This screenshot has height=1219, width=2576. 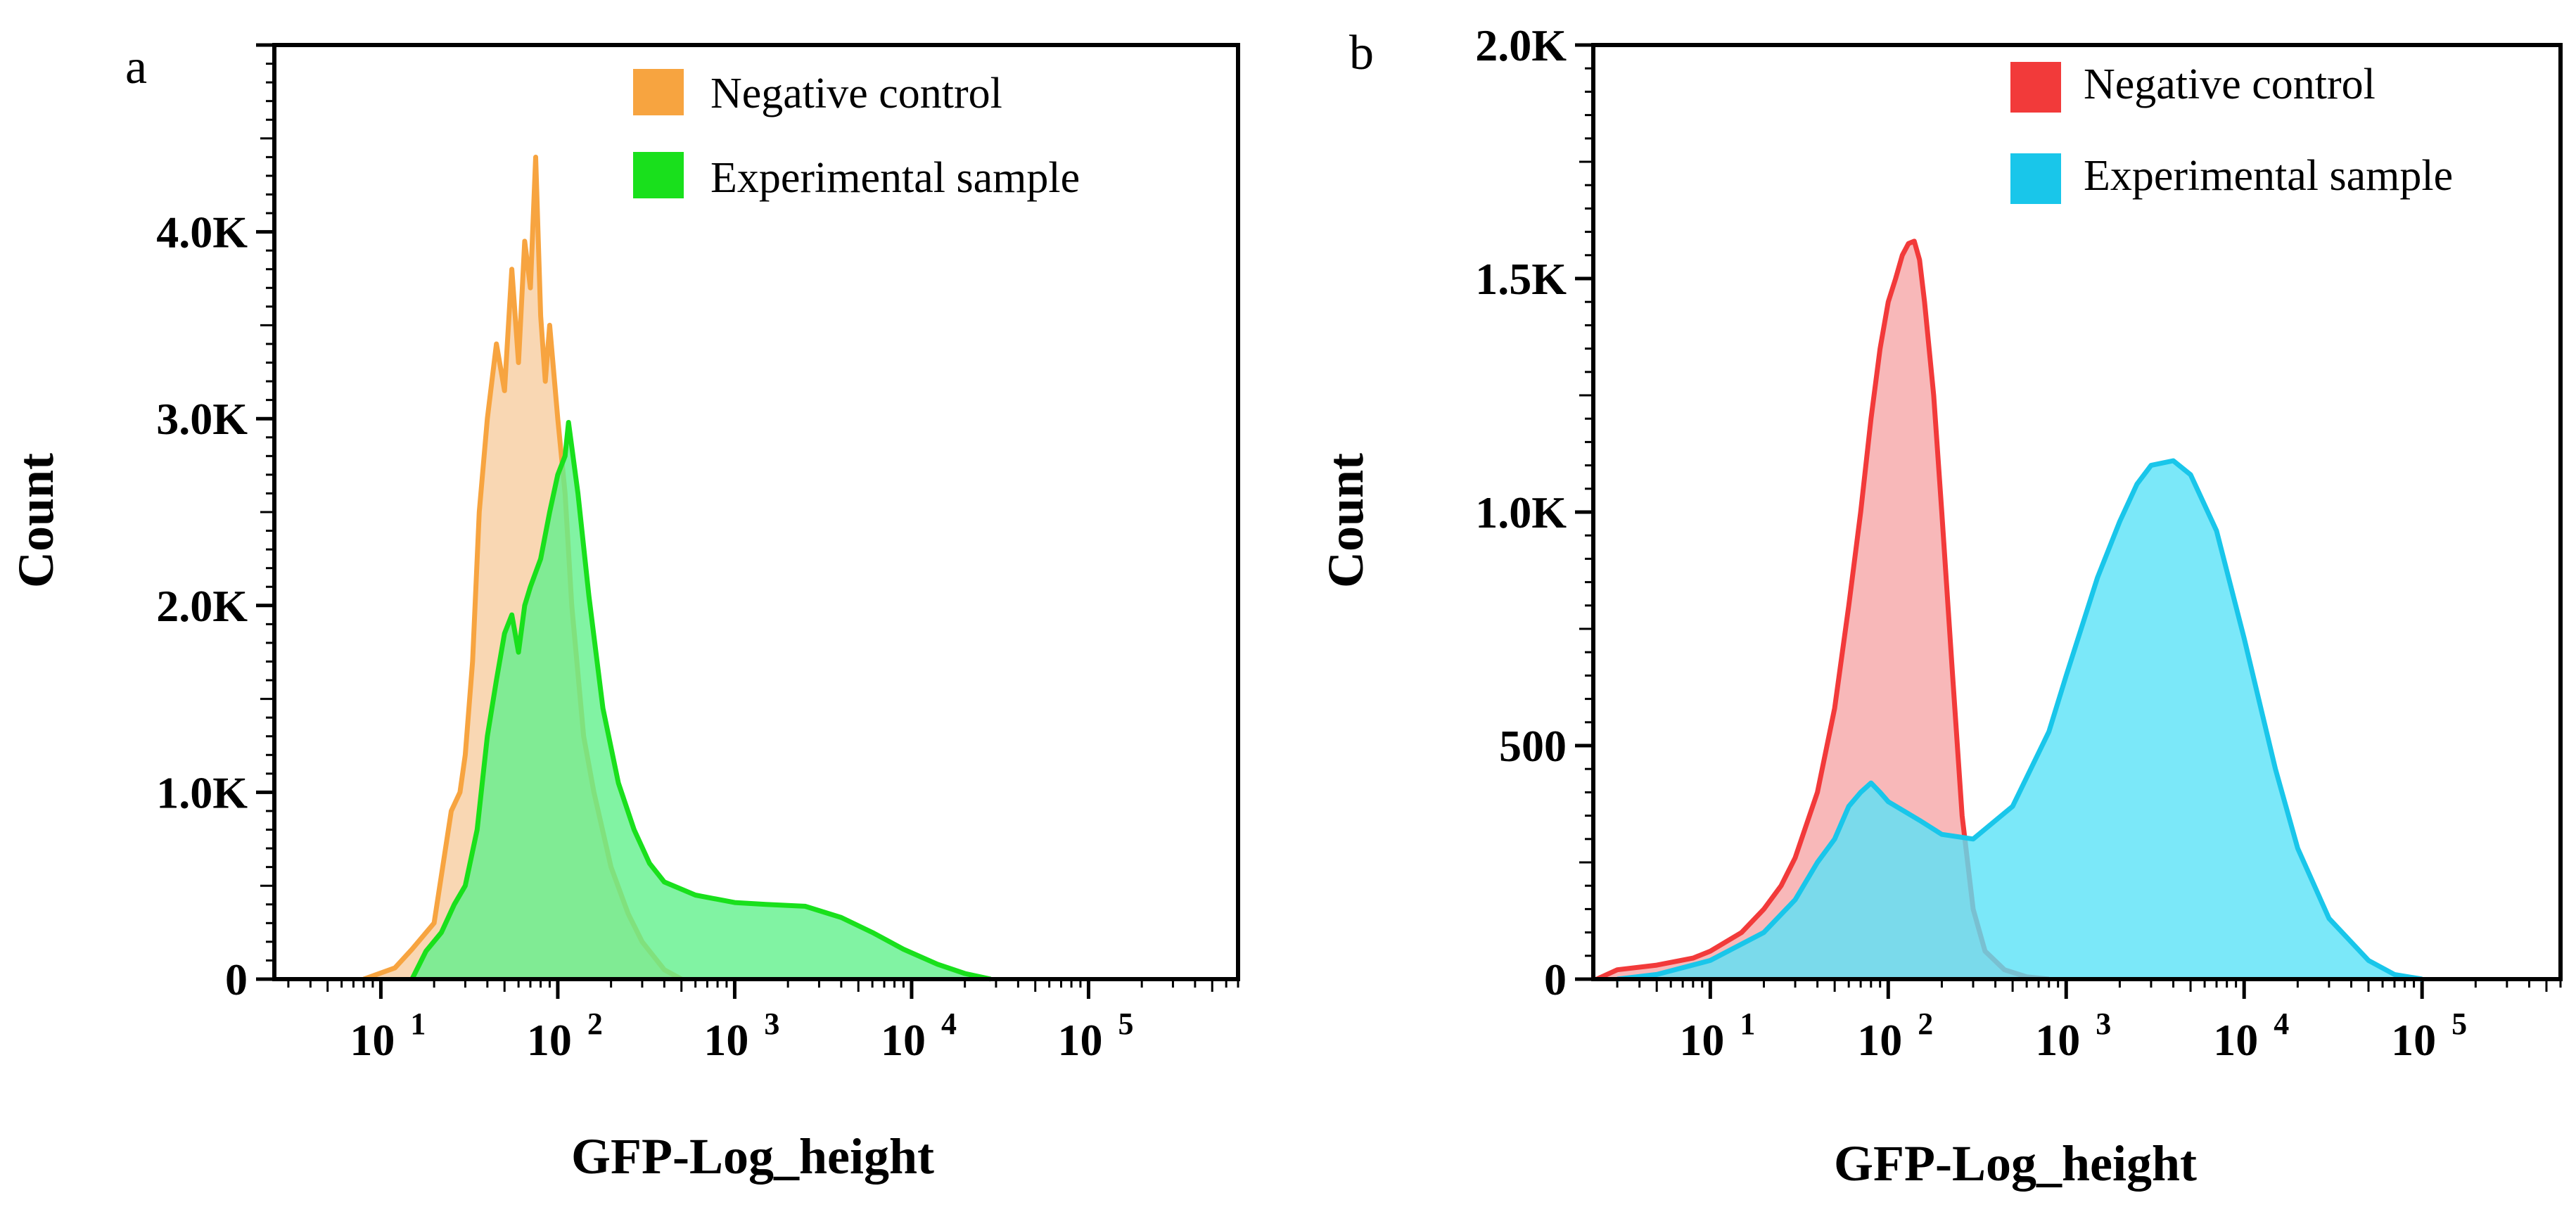 I want to click on legend-swatch-negative-control-a, so click(x=658, y=92).